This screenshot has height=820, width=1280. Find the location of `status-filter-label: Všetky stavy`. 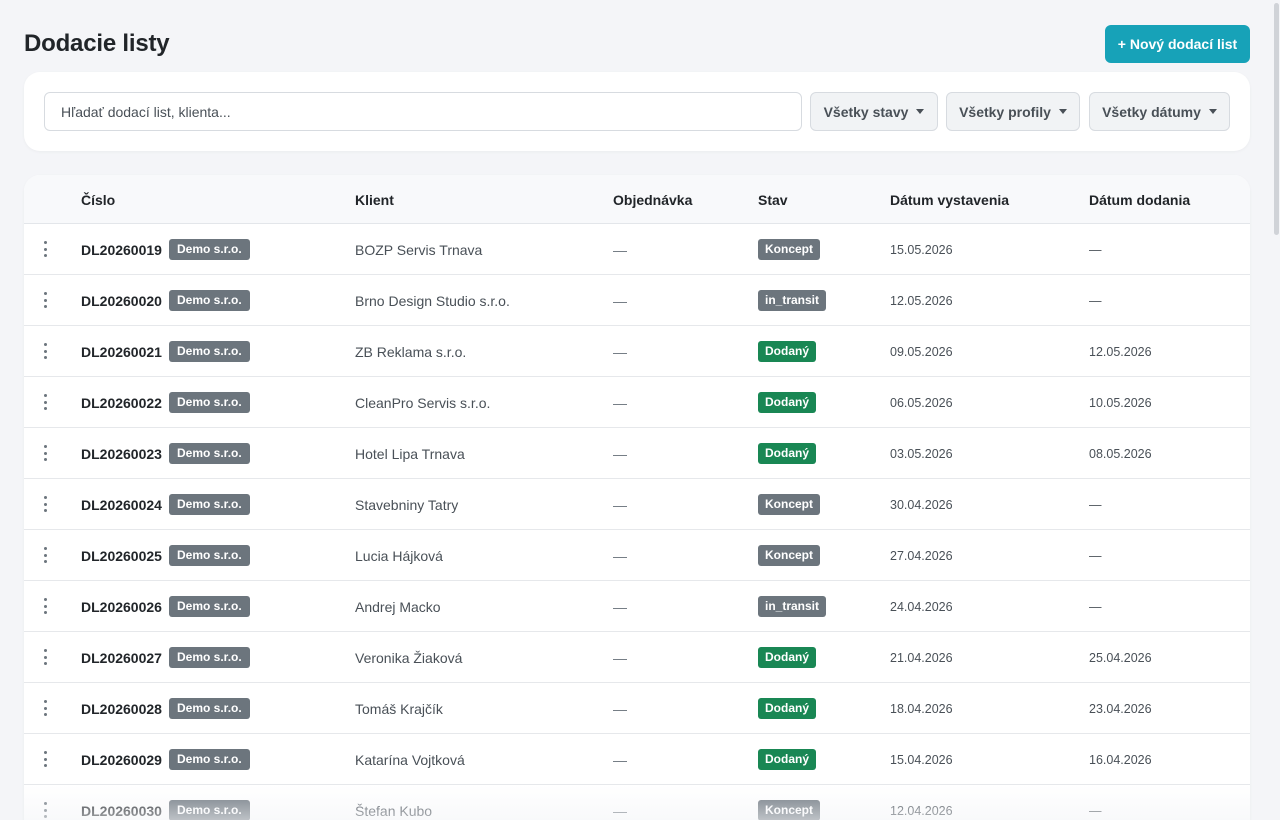

status-filter-label: Všetky stavy is located at coordinates (866, 111).